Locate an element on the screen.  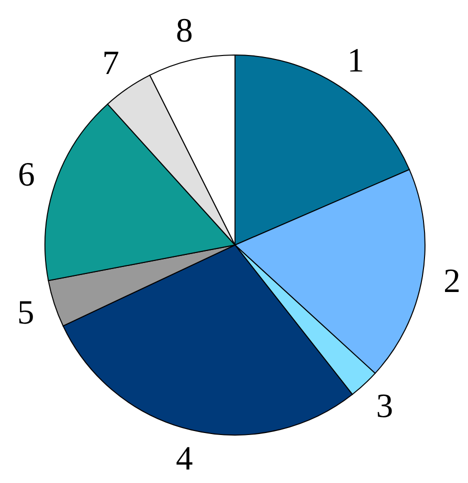
slice-label: 4 is located at coordinates (184, 459).